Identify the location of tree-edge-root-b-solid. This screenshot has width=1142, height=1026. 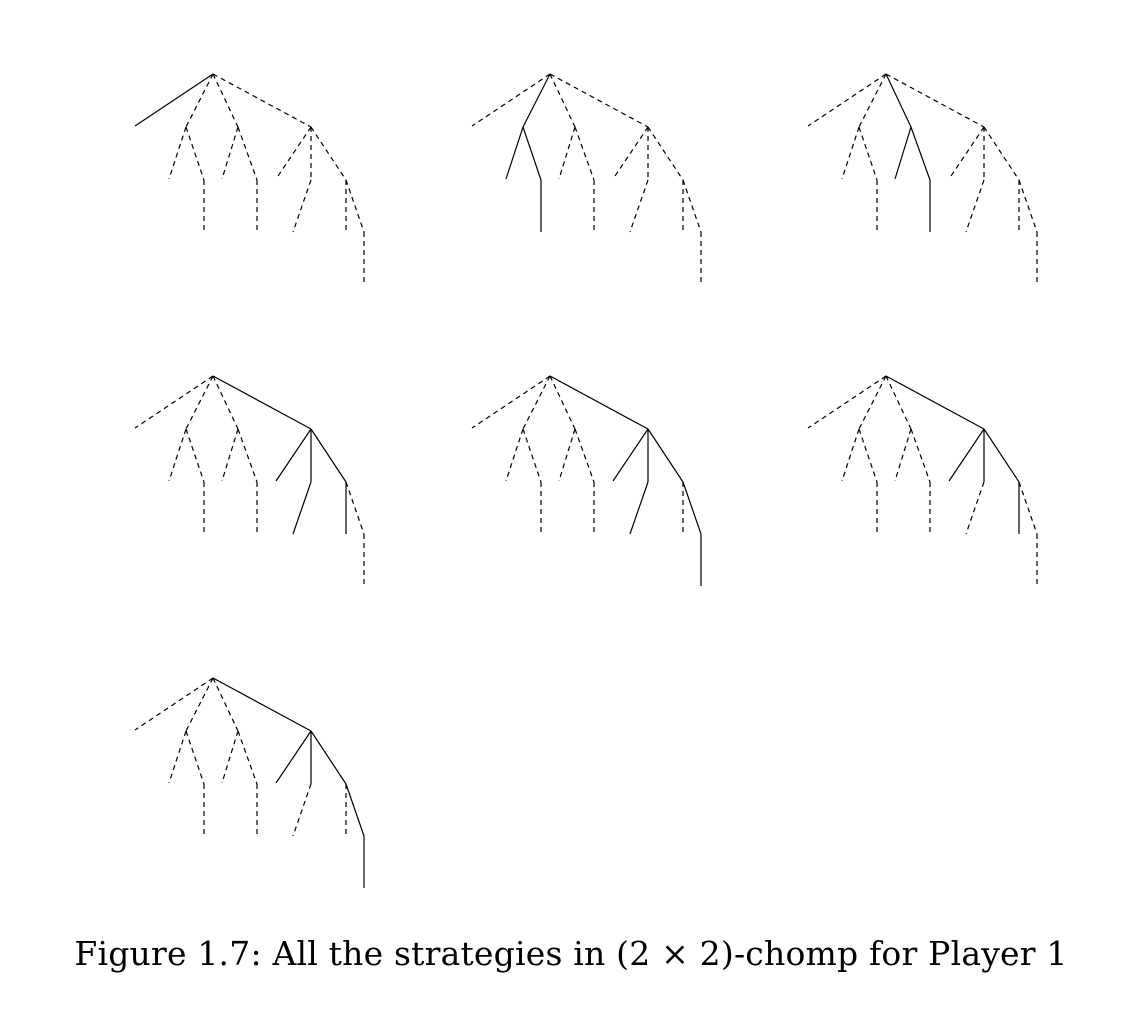
(536, 100).